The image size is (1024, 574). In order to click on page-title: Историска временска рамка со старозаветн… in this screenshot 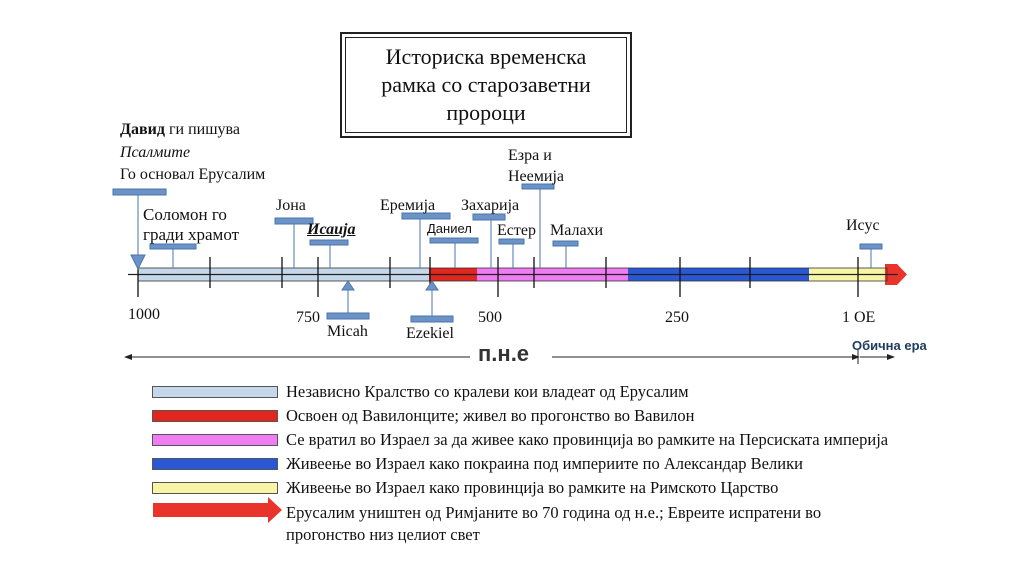, I will do `click(486, 85)`.